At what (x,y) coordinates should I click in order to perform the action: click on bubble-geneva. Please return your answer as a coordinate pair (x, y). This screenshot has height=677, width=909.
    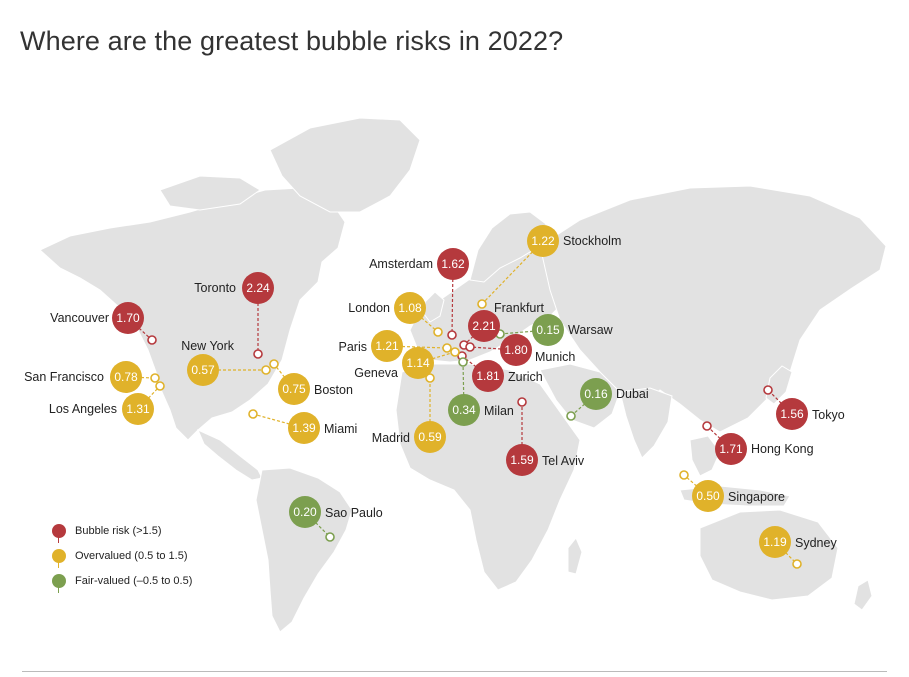
    Looking at the image, I should click on (418, 363).